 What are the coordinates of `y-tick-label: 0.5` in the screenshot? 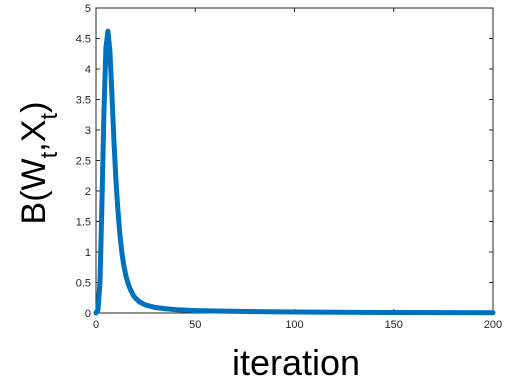 It's located at (83, 284).